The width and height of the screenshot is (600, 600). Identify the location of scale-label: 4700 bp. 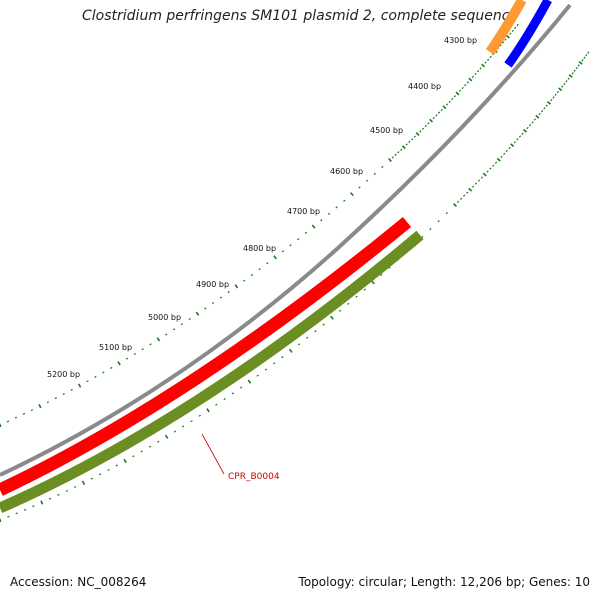
(303, 211).